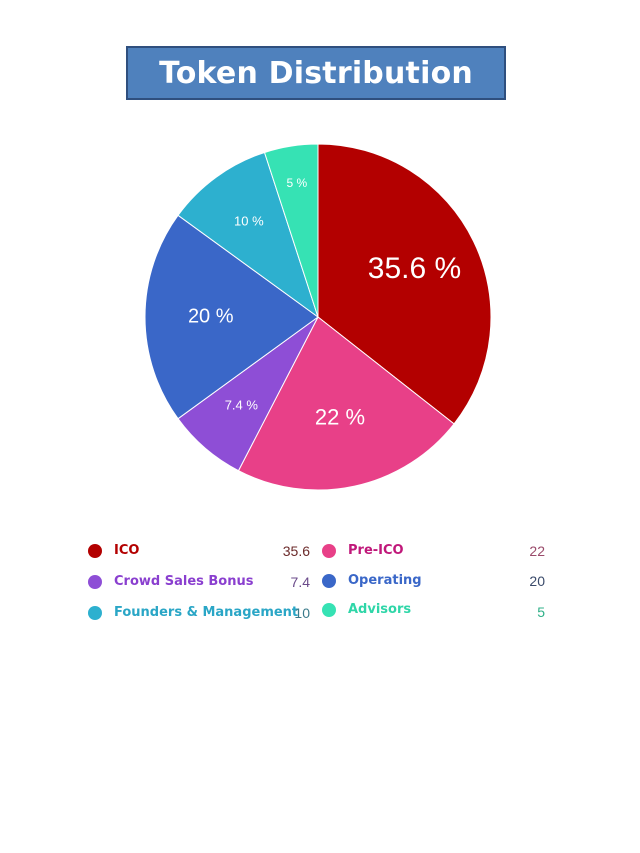 The width and height of the screenshot is (640, 853). Describe the element at coordinates (249, 220) in the screenshot. I see `pie-label-founders-management: 10 %` at that location.